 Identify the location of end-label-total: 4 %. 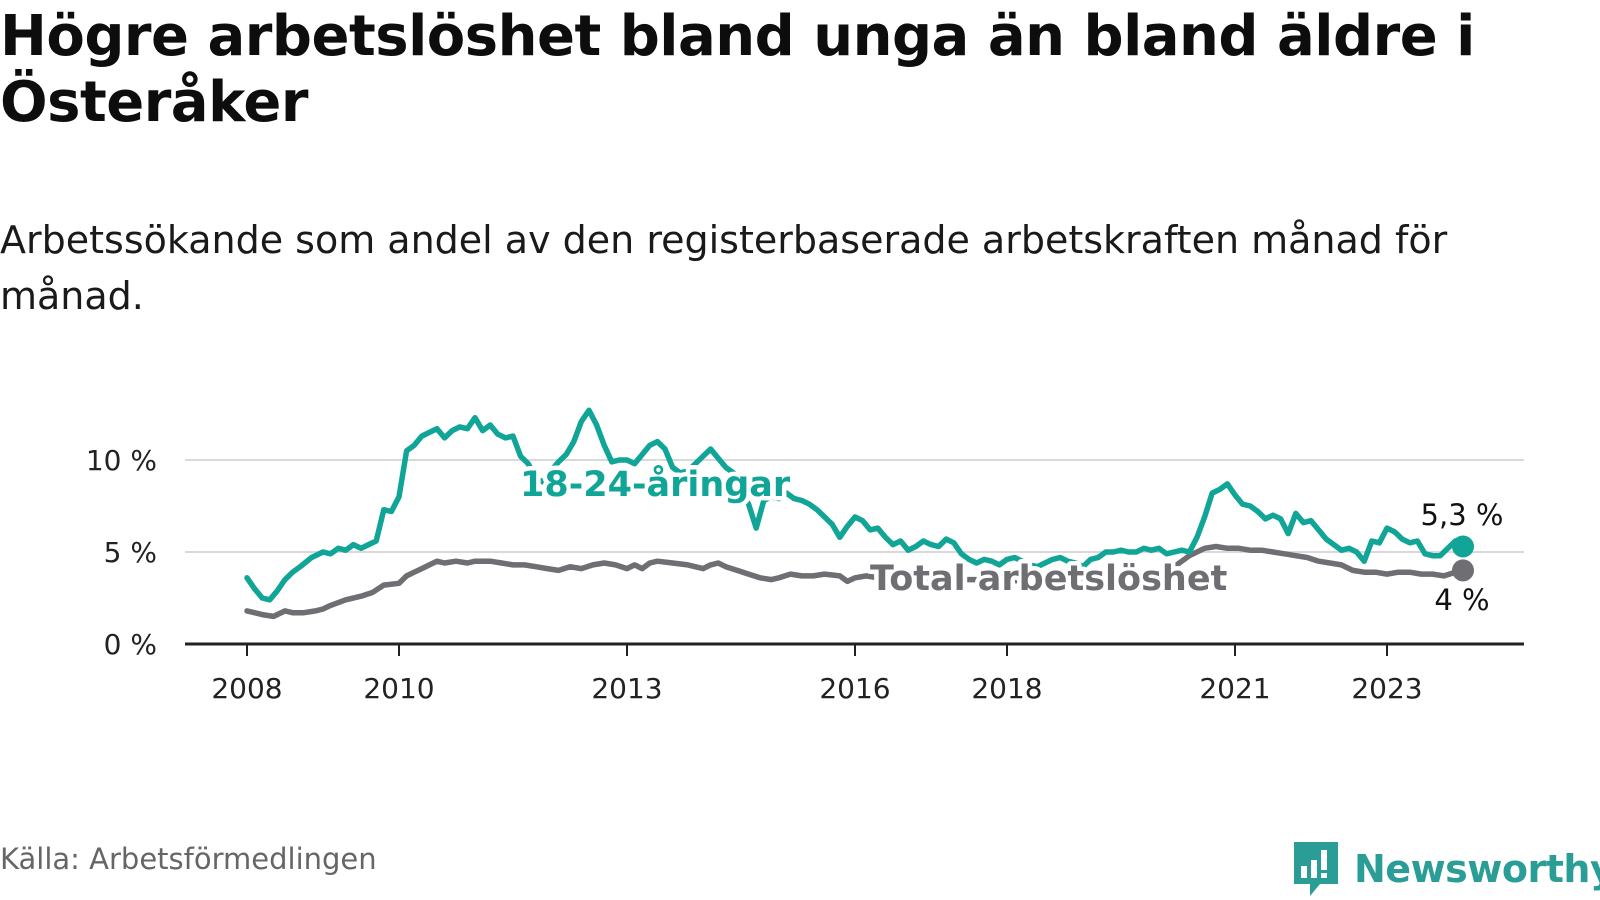
(1461, 600).